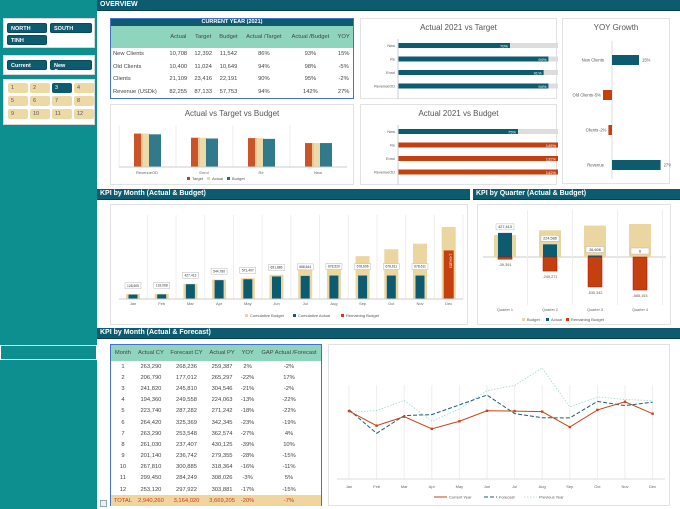 The height and width of the screenshot is (509, 680). I want to click on total-row: TOTAL 2,940,260 3,164,020 3,669,205 -20% -7%, so click(216, 501).